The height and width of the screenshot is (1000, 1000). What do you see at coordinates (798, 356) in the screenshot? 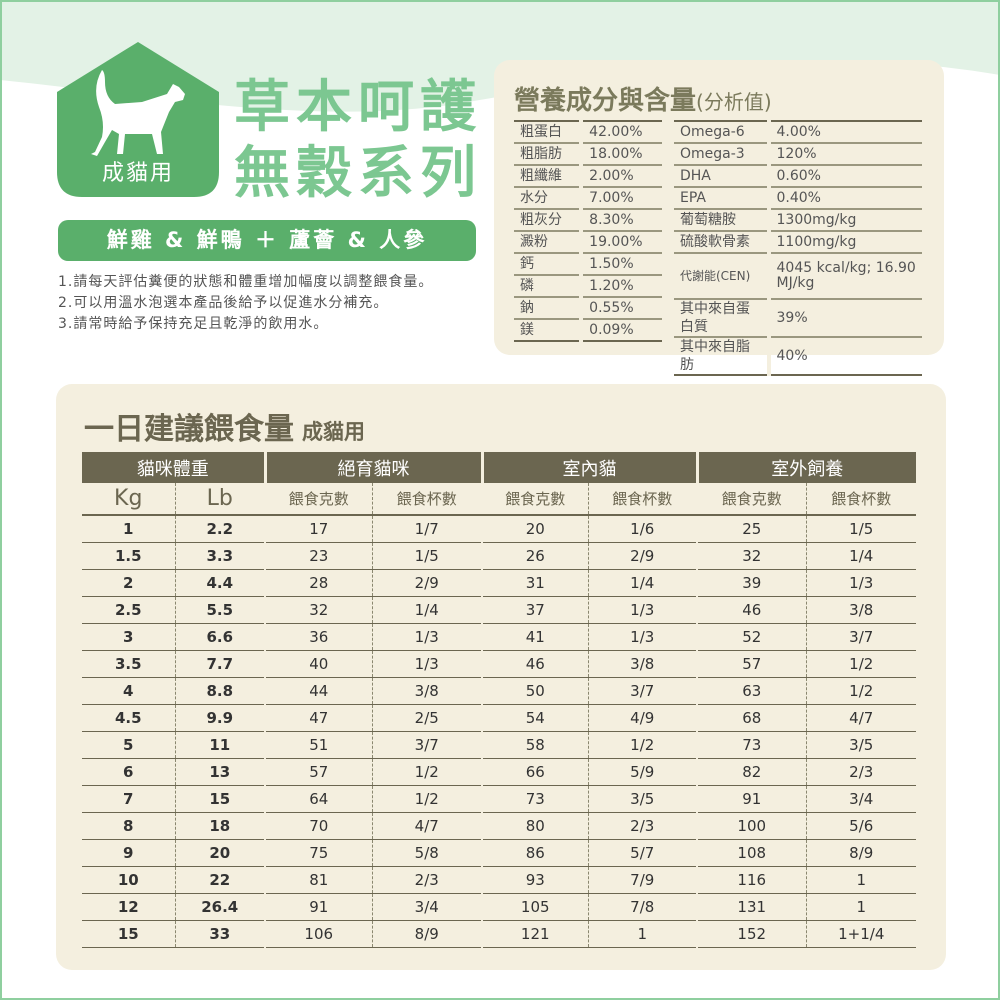
I see `nutrition-row: 其中來自脂肪 40%` at bounding box center [798, 356].